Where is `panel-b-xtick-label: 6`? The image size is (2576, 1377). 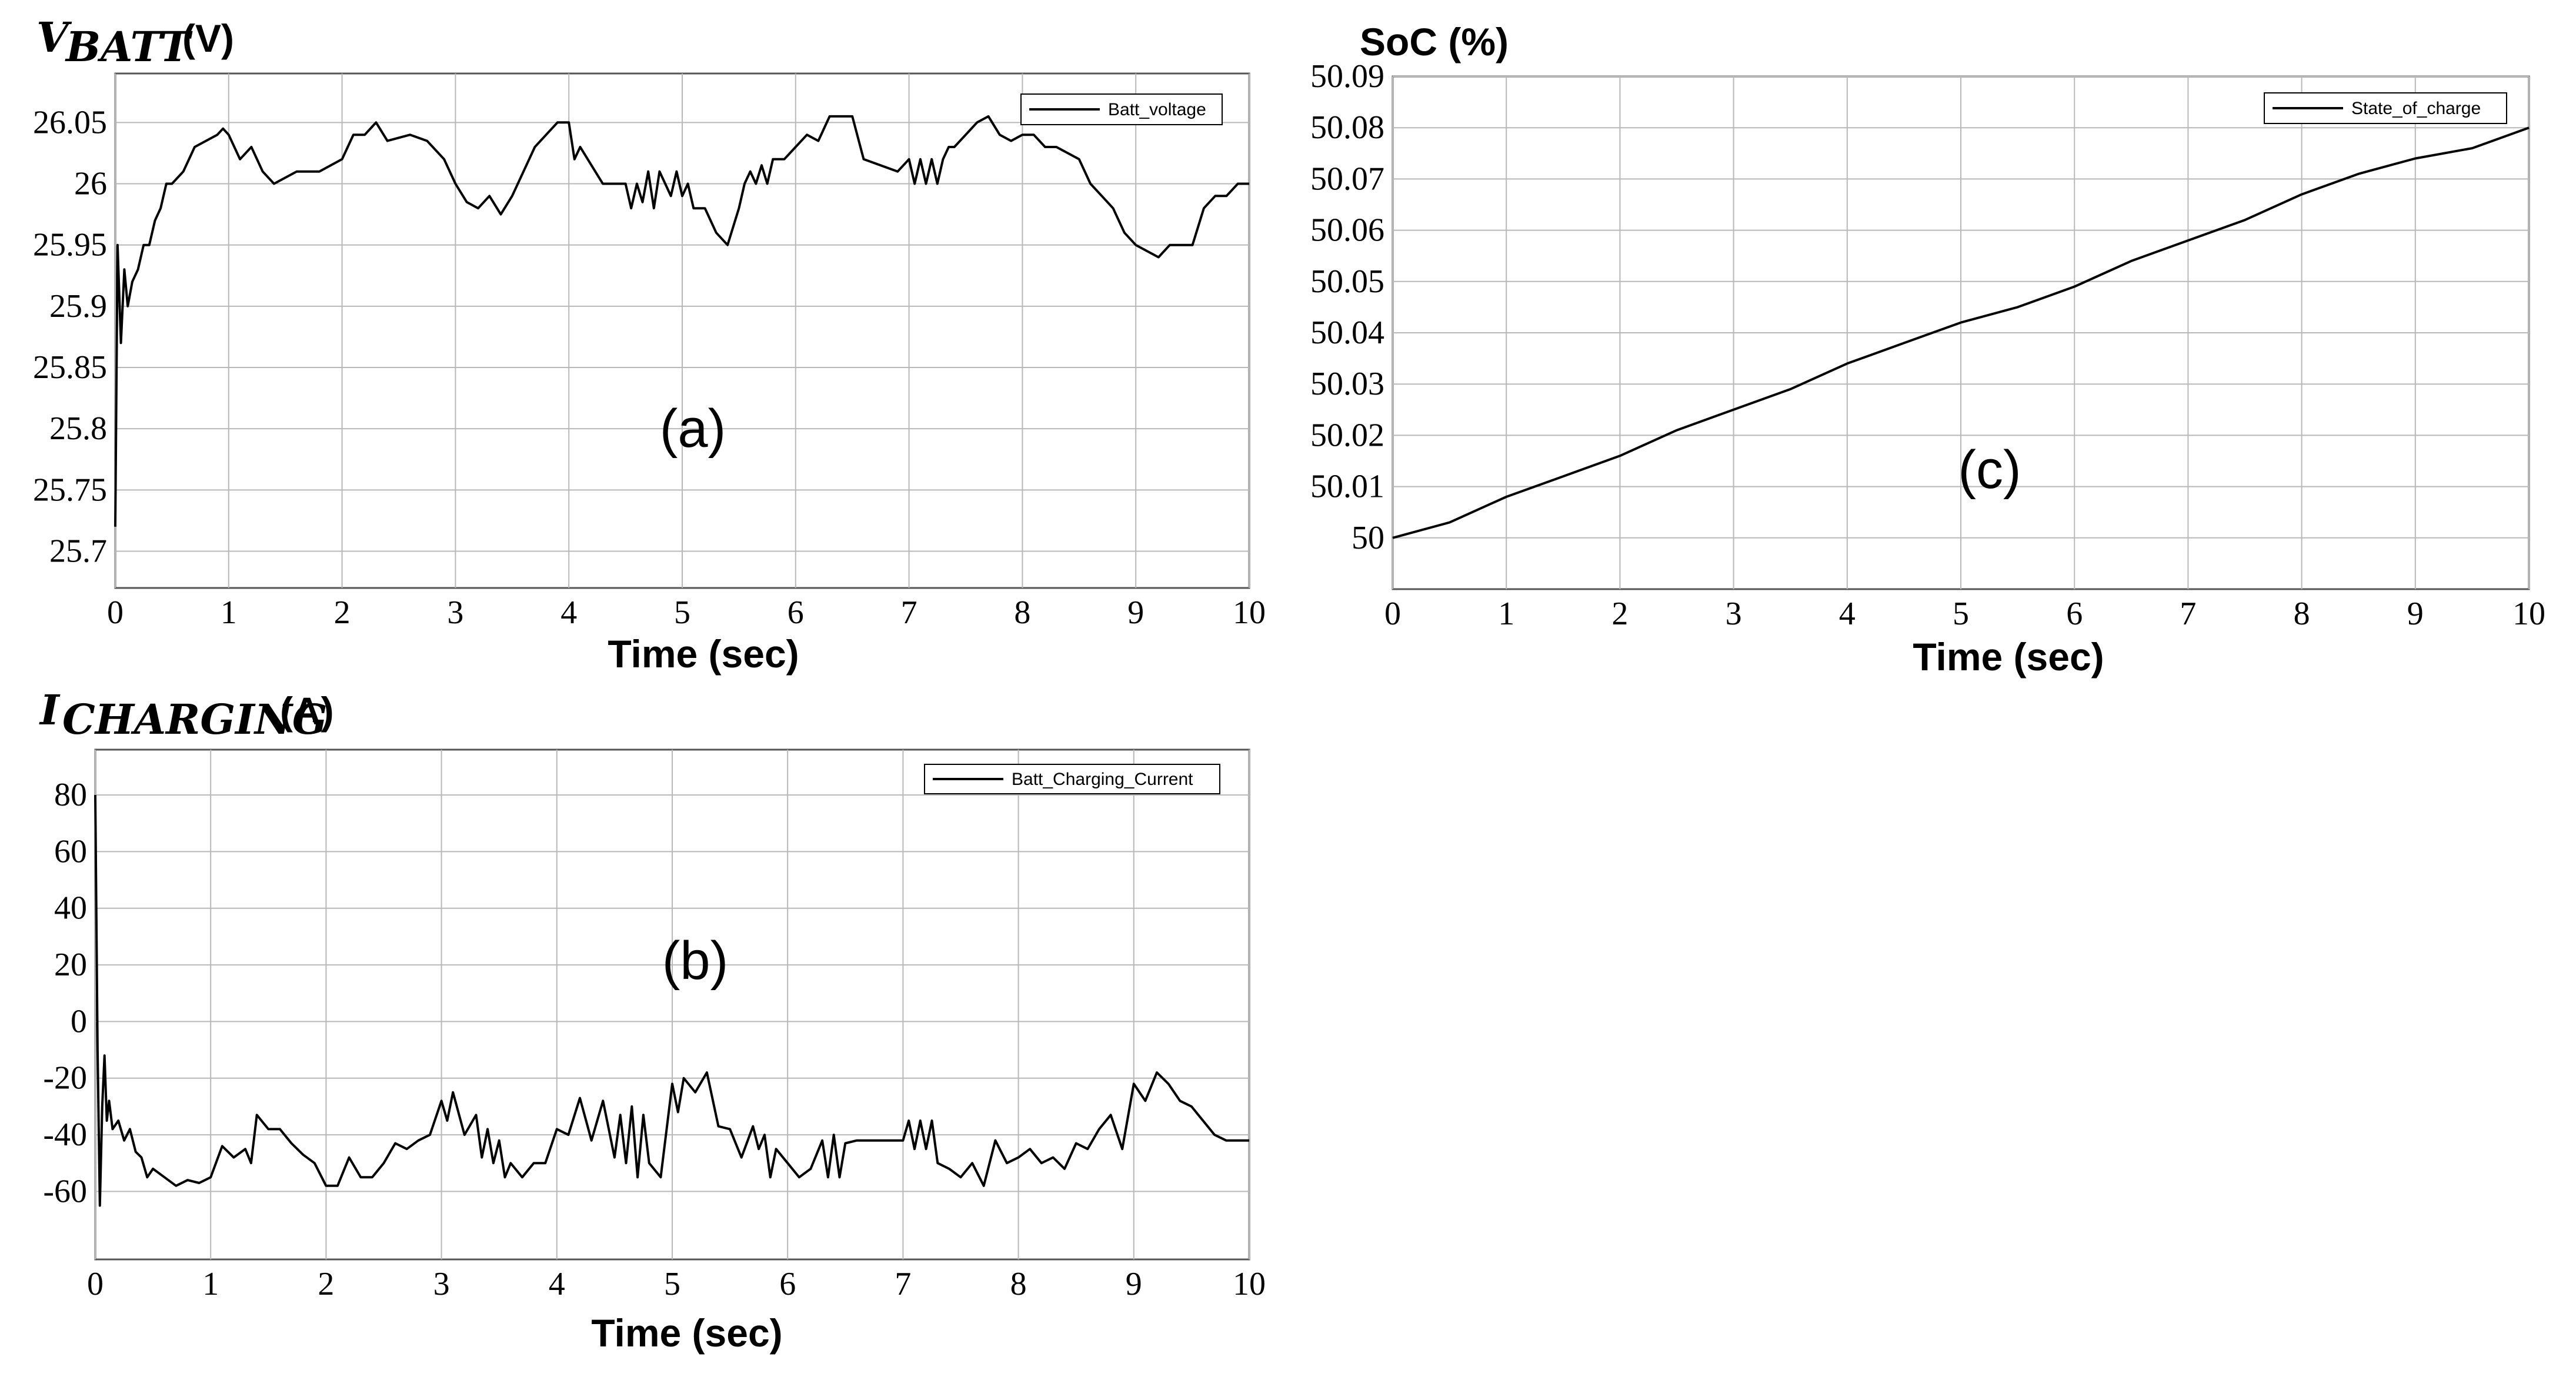
panel-b-xtick-label: 6 is located at coordinates (787, 1284).